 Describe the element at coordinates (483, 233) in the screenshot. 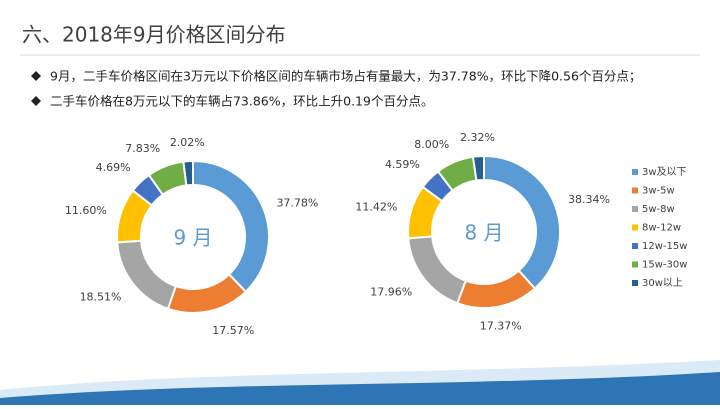

I see `center-label: 8 月` at that location.